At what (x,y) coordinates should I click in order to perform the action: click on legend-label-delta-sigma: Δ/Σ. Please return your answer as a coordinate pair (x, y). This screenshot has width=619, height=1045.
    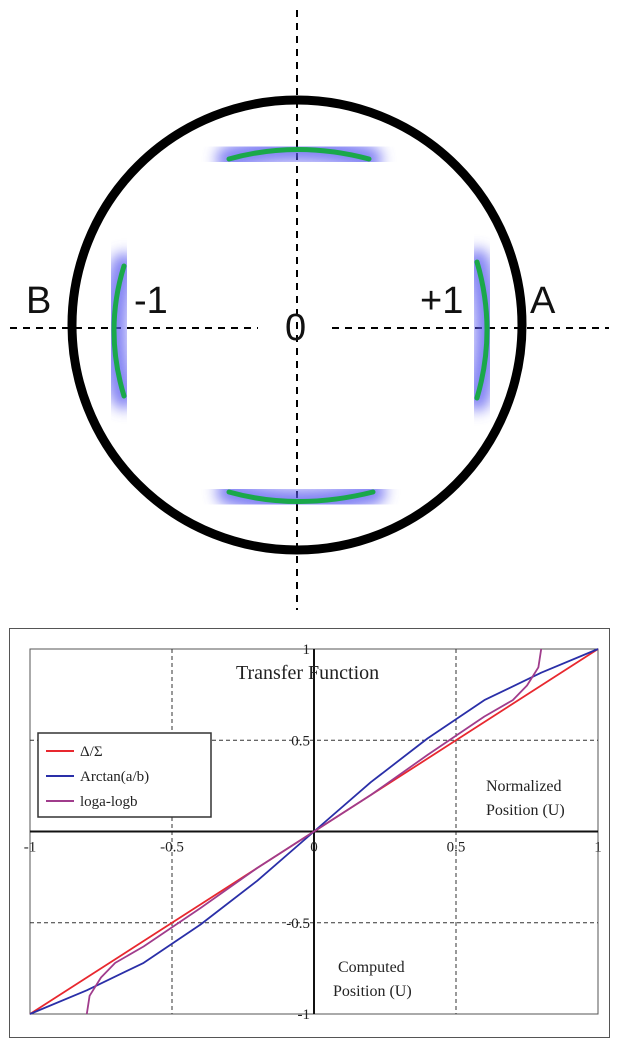
    Looking at the image, I should click on (91, 752).